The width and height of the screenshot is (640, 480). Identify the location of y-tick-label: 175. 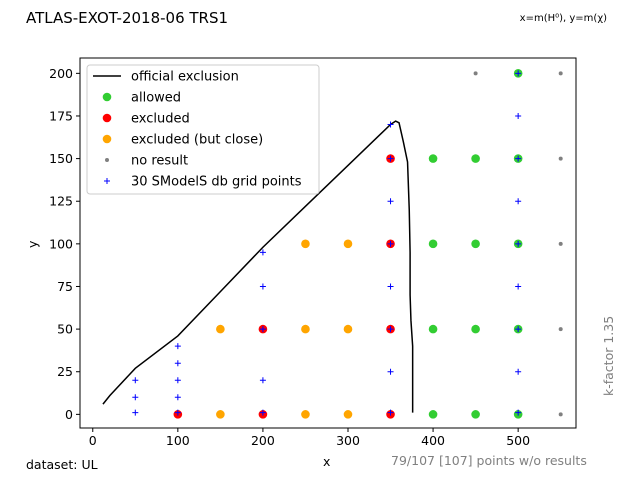
(61, 115).